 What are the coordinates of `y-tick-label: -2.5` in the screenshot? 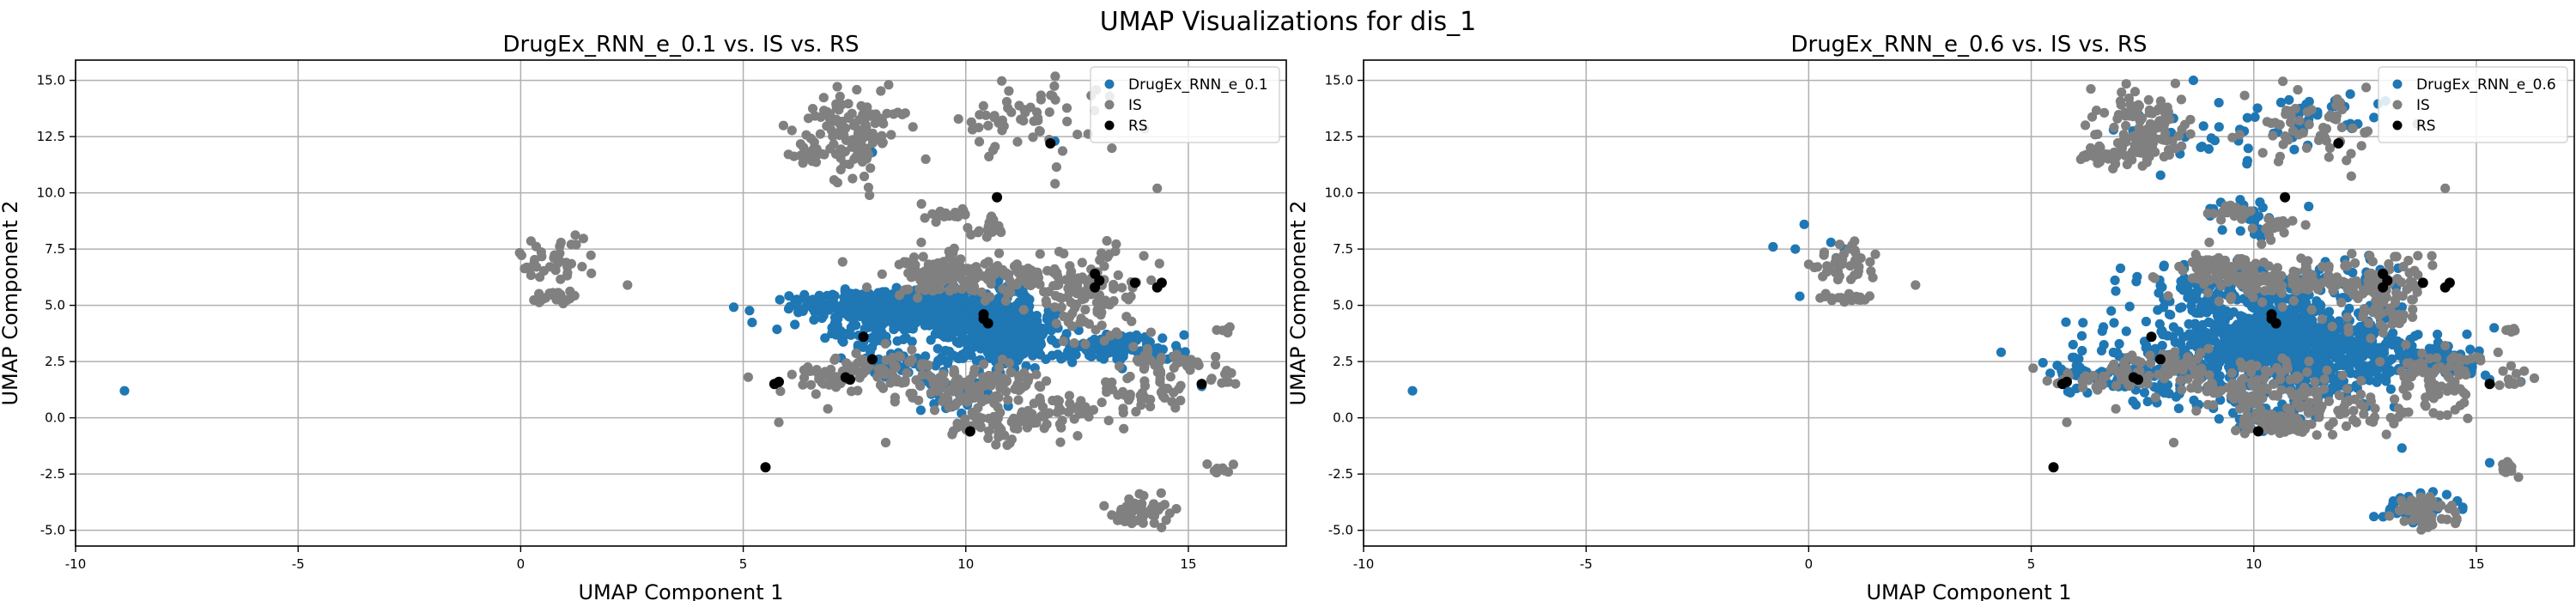 It's located at (52, 474).